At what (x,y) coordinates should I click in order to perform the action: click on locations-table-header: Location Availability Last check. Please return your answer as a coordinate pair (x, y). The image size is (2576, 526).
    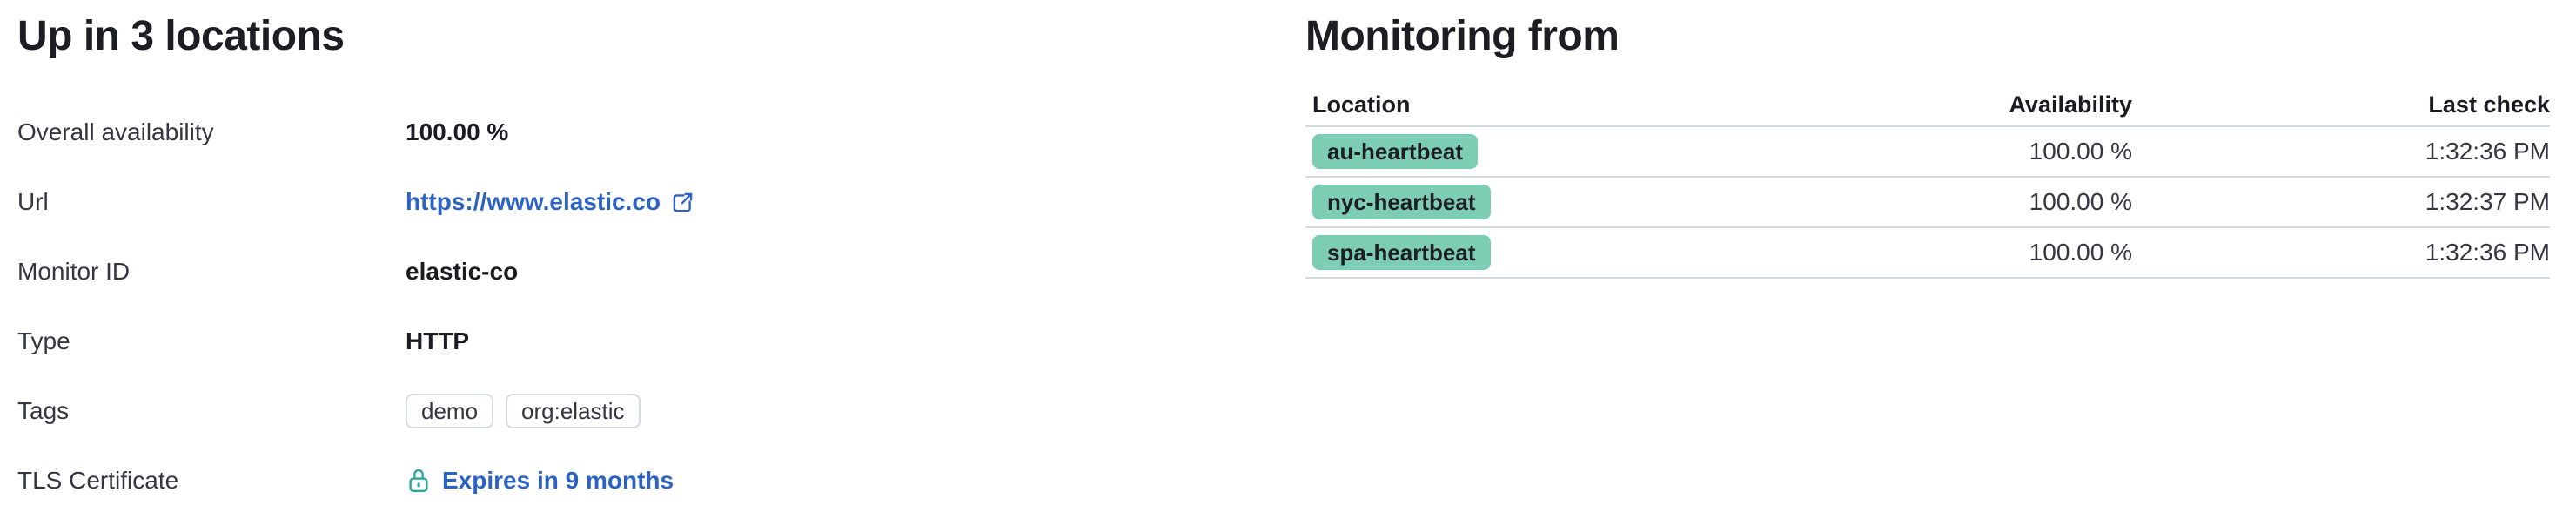
    Looking at the image, I should click on (1928, 106).